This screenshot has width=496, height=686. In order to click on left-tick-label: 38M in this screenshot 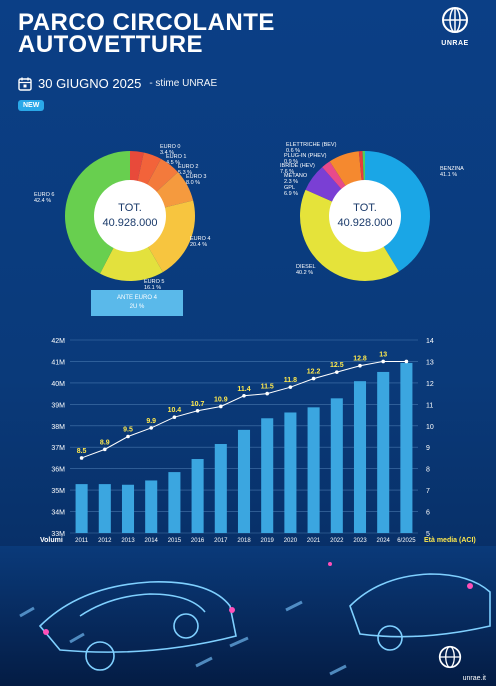, I will do `click(58, 427)`.